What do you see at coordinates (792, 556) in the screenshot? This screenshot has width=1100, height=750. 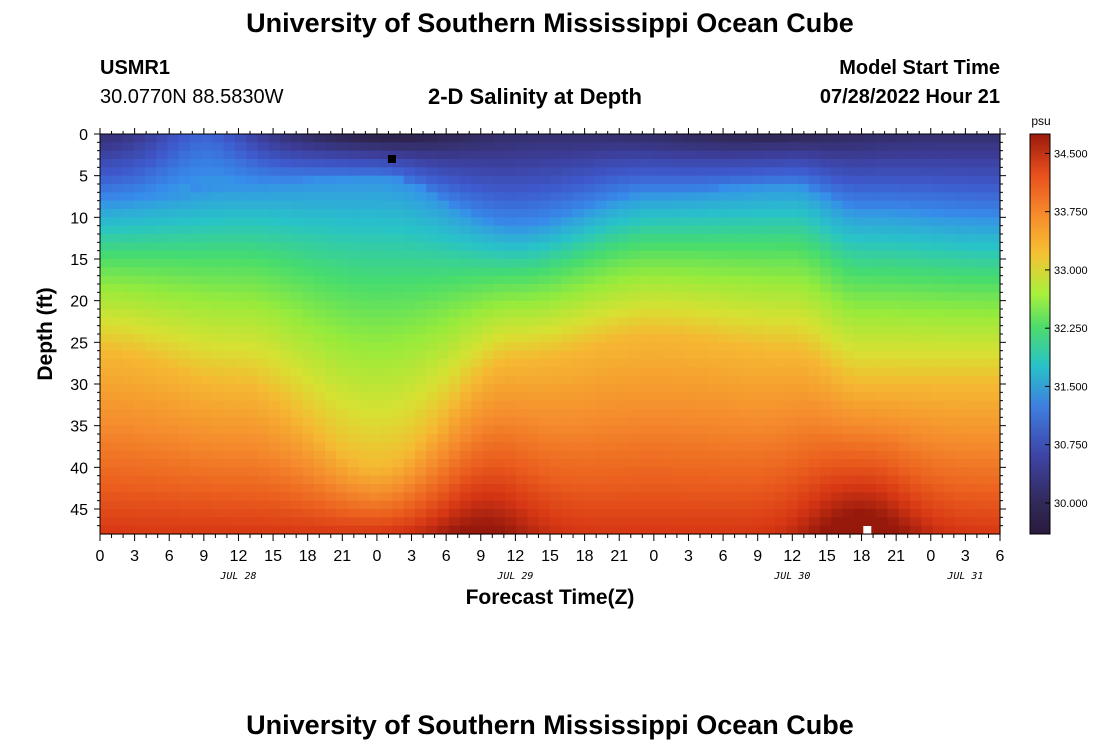 I see `x-tick-label: 12` at bounding box center [792, 556].